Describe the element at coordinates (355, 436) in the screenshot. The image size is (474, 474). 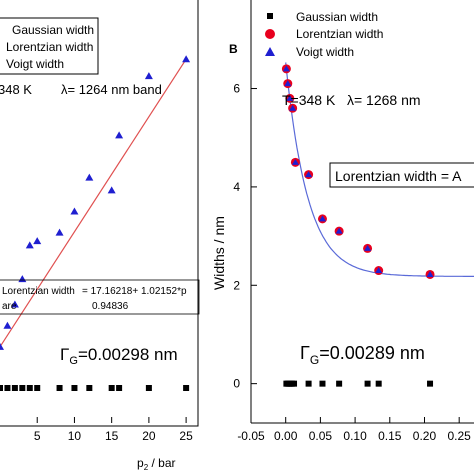
I see `right-x-tick-label: 0.10` at that location.